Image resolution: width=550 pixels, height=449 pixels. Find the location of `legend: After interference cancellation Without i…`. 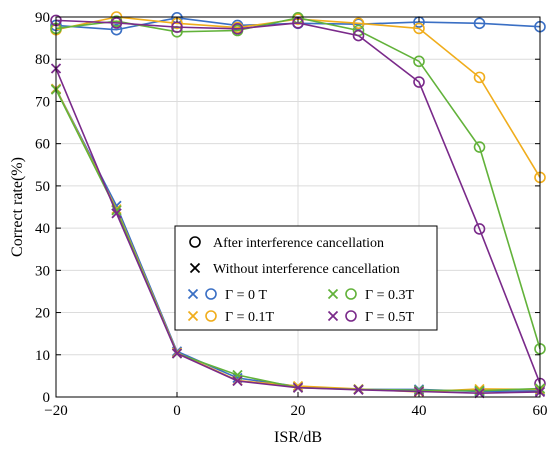

legend: After interference cancellation Without i… is located at coordinates (306, 278).